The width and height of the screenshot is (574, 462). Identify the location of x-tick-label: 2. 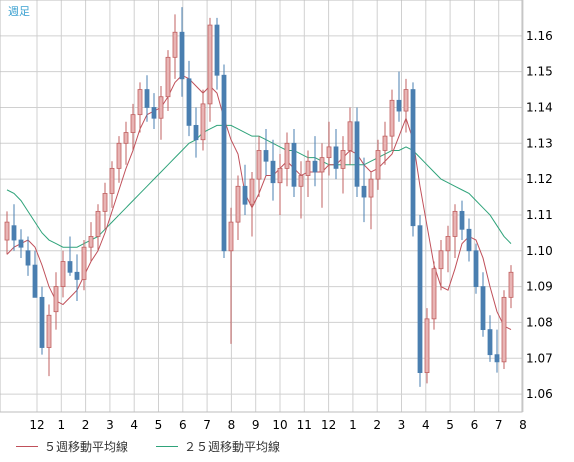
(86, 425).